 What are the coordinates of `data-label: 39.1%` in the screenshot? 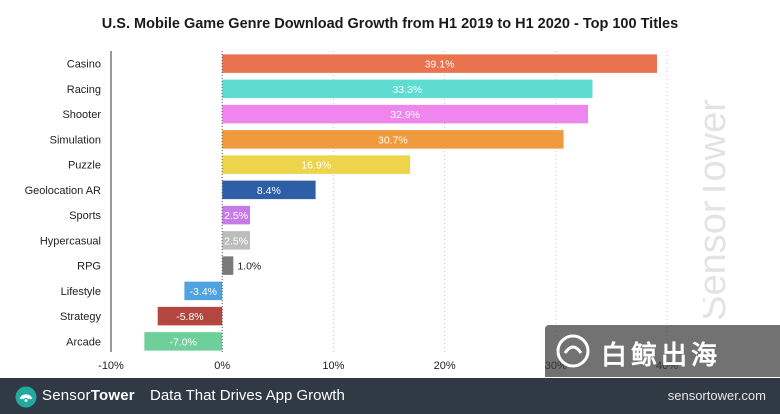 It's located at (440, 65).